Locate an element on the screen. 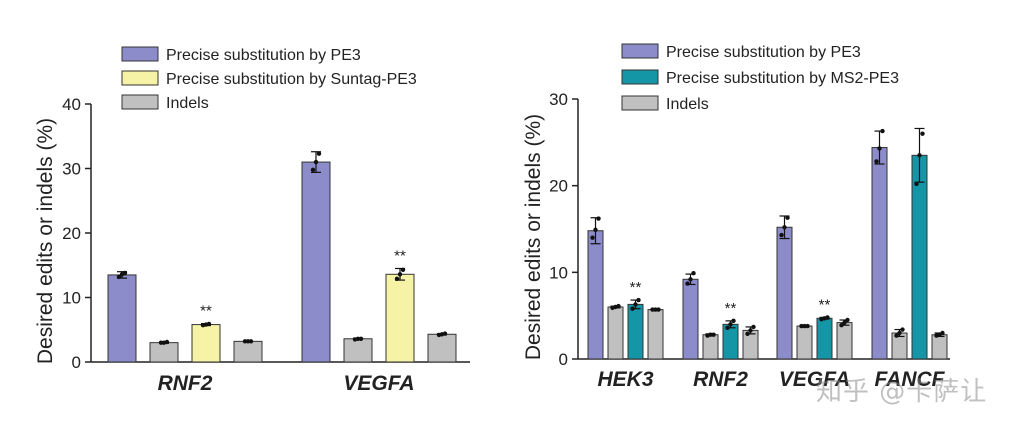 The width and height of the screenshot is (1036, 431). watermark: 知乎 @卡萨让 is located at coordinates (902, 392).